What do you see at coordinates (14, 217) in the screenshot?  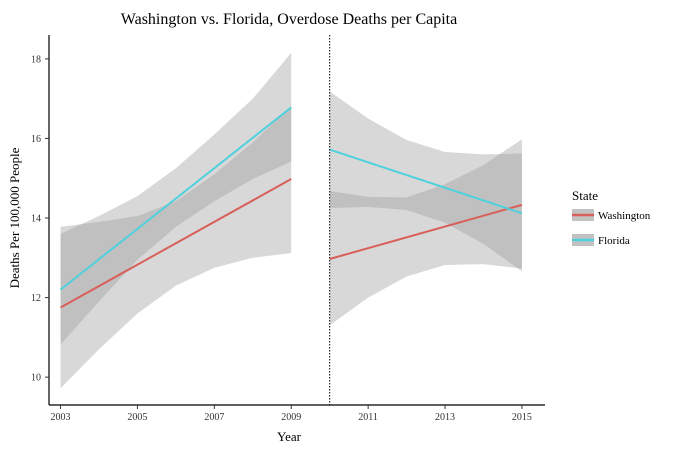 I see `y-axis-label: Deaths Per 100,000 People` at bounding box center [14, 217].